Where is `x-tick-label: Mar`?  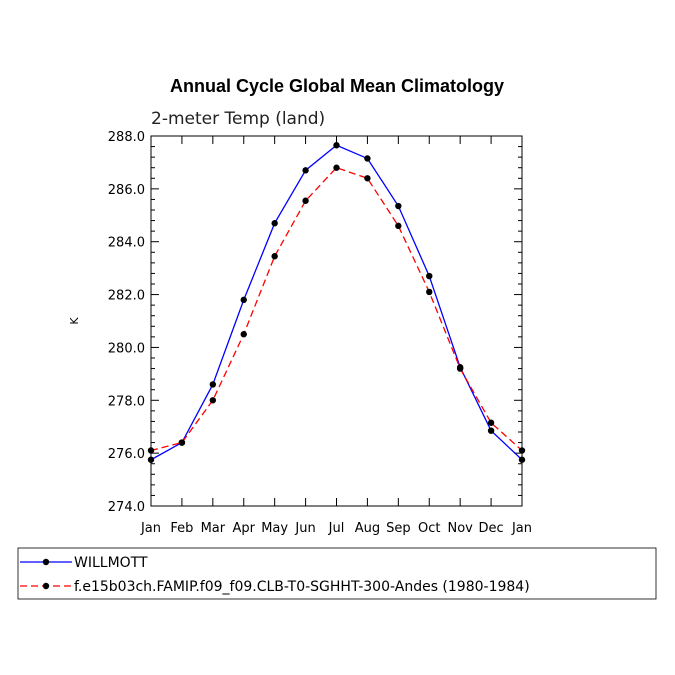
x-tick-label: Mar is located at coordinates (213, 528).